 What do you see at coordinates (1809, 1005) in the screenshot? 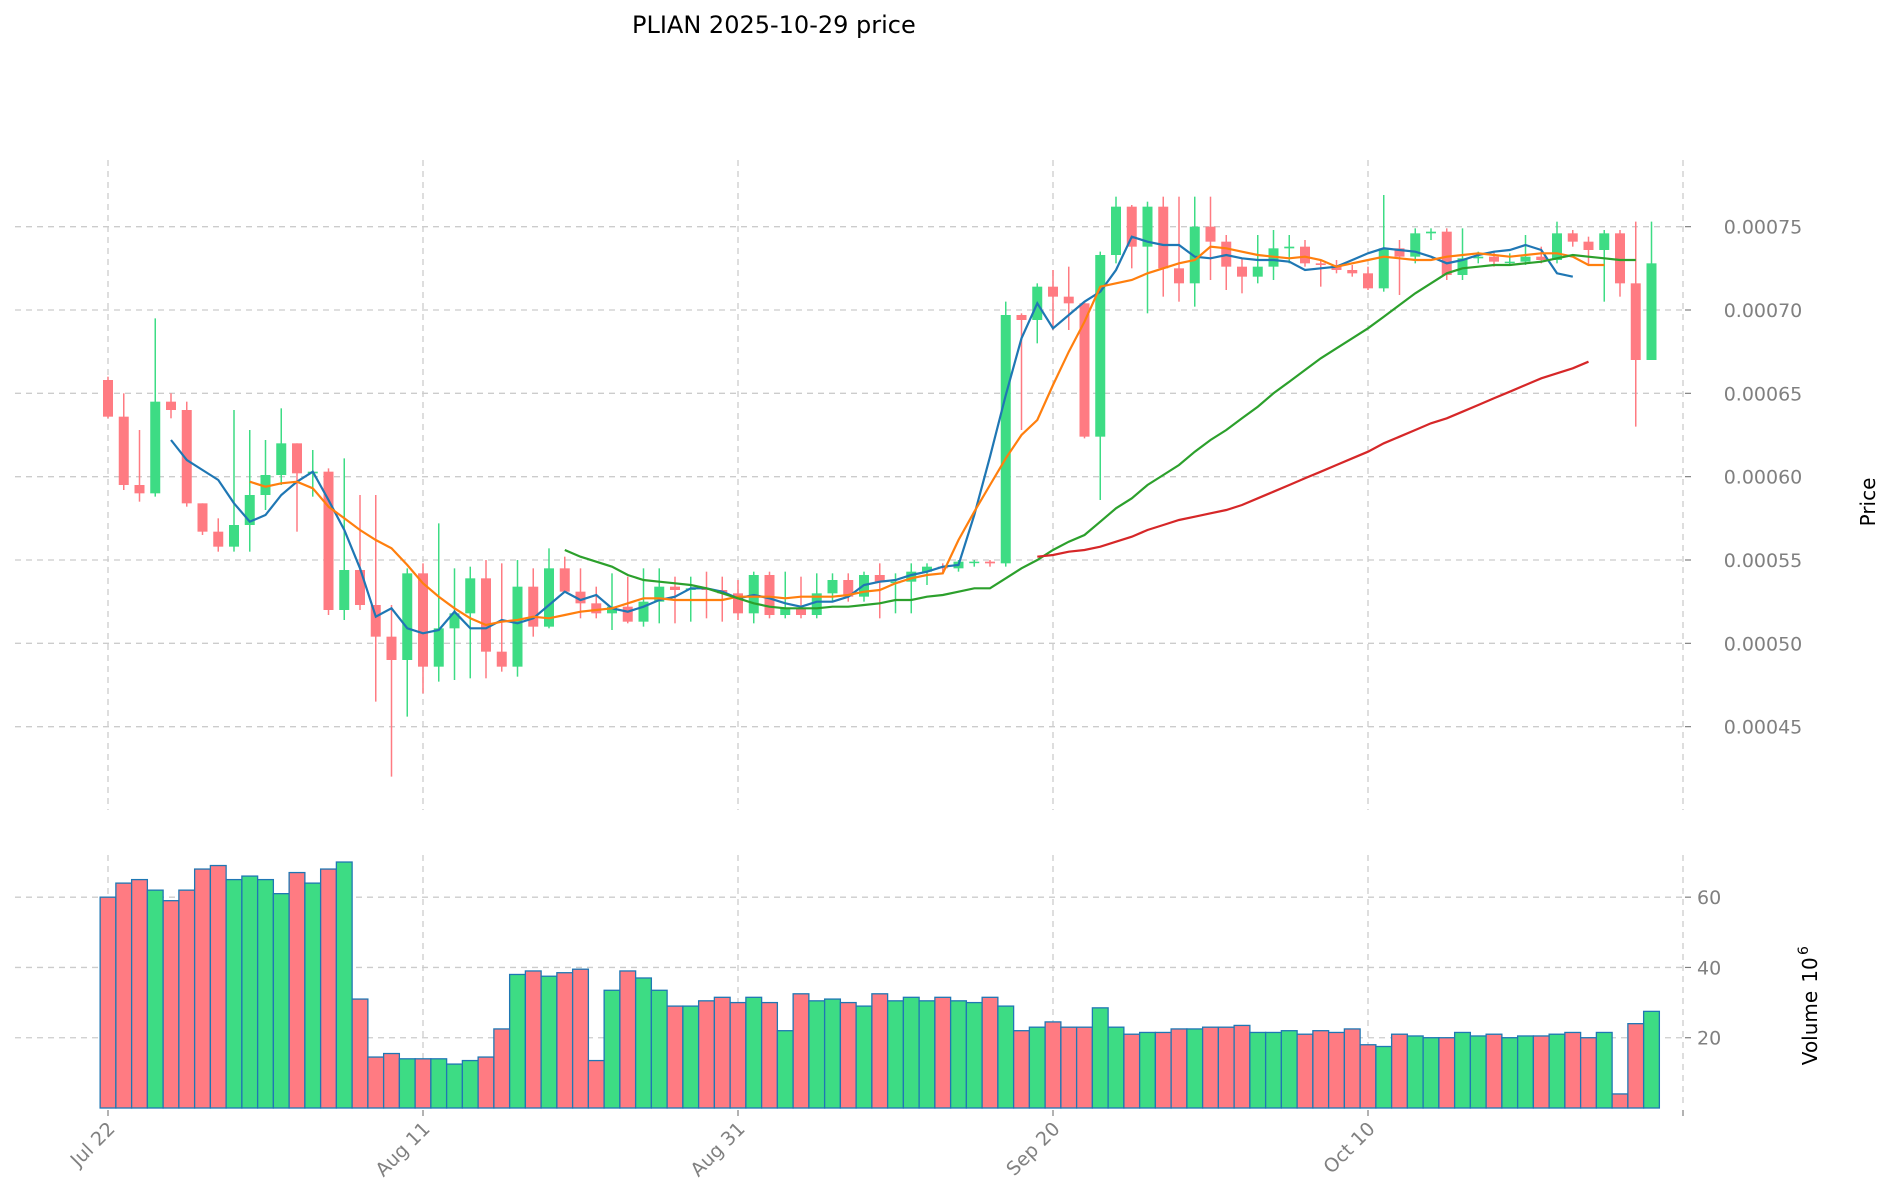
I see `volume-axis-label-group: Volume 10 6` at bounding box center [1809, 1005].